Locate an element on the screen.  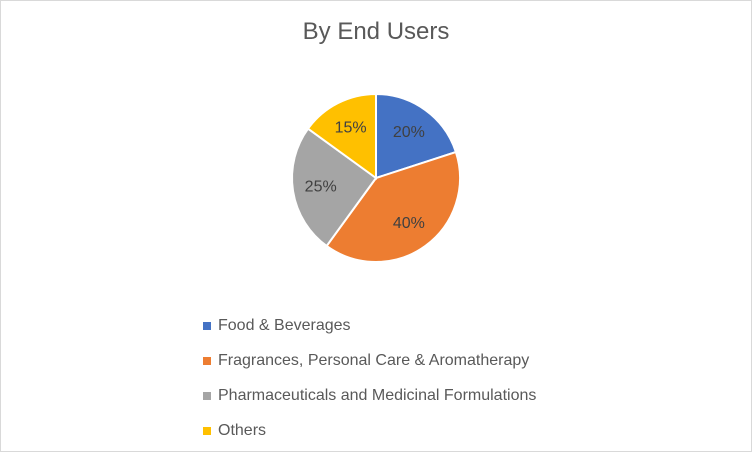
pie-slice-food-beverages is located at coordinates (416, 136).